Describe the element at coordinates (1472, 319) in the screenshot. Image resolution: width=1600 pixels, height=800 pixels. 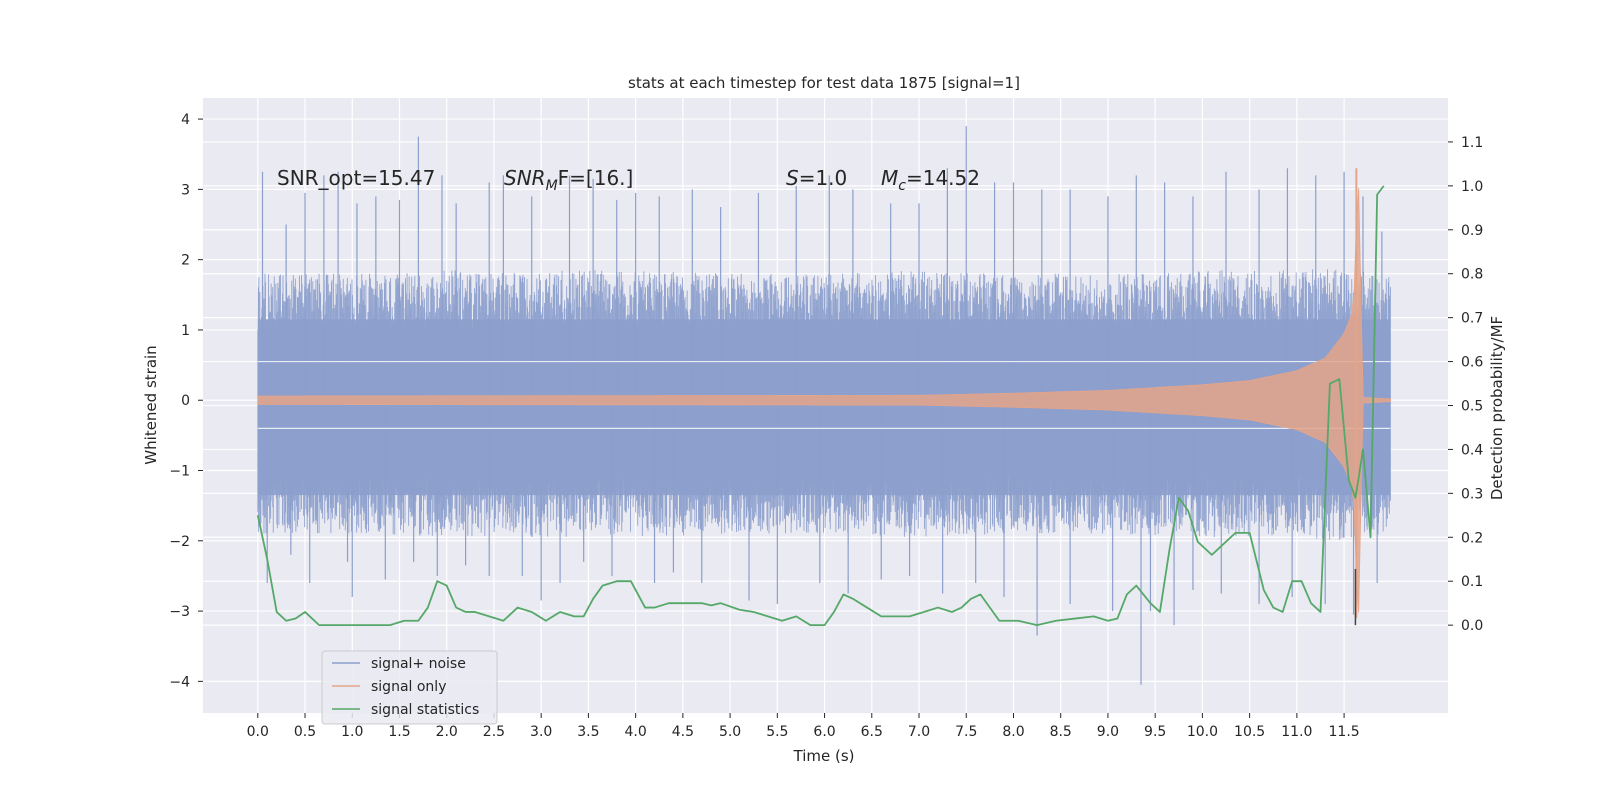
I see `y-right-tick-label: 0.7` at that location.